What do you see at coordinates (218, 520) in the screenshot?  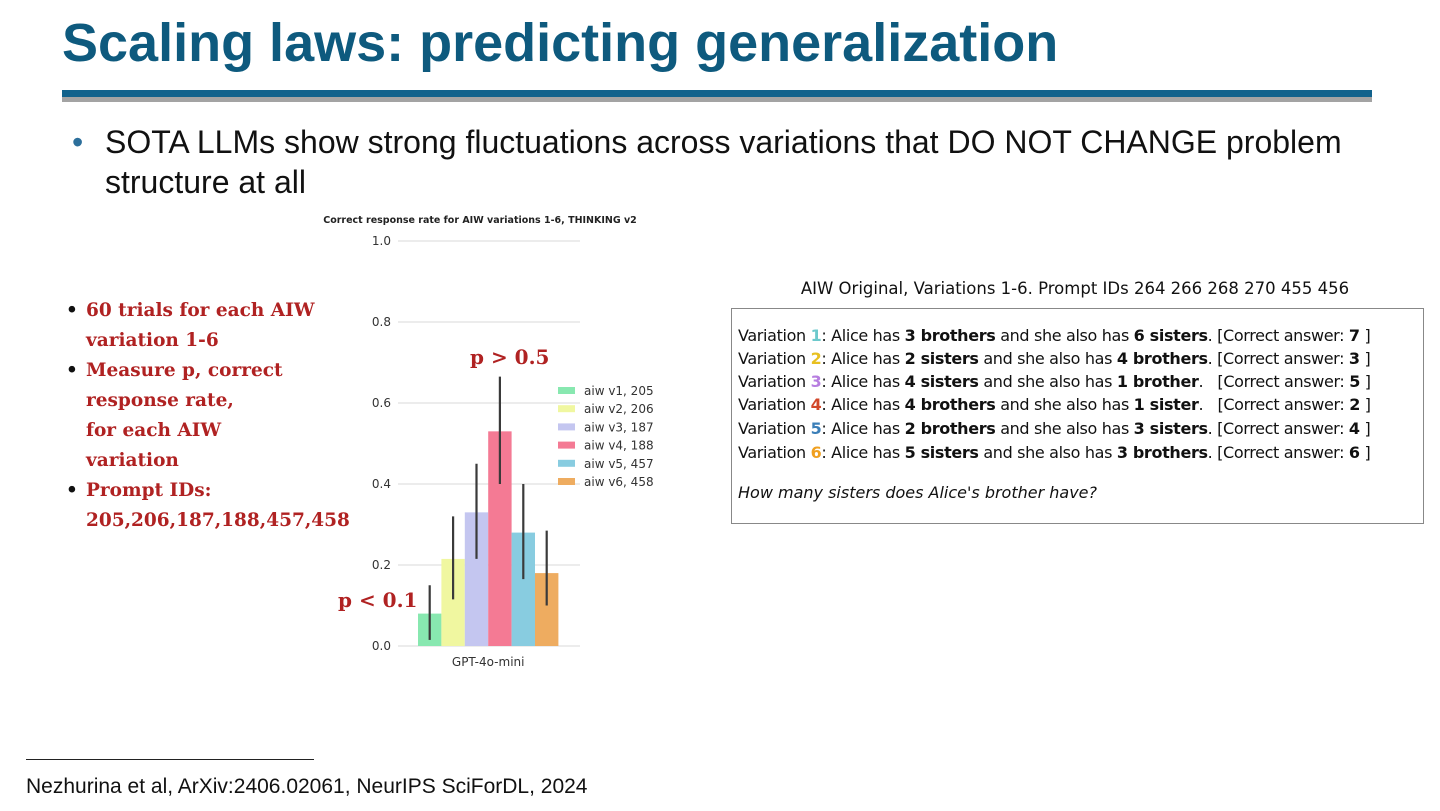 I see `note-line: 205,206,187,188,457,458` at bounding box center [218, 520].